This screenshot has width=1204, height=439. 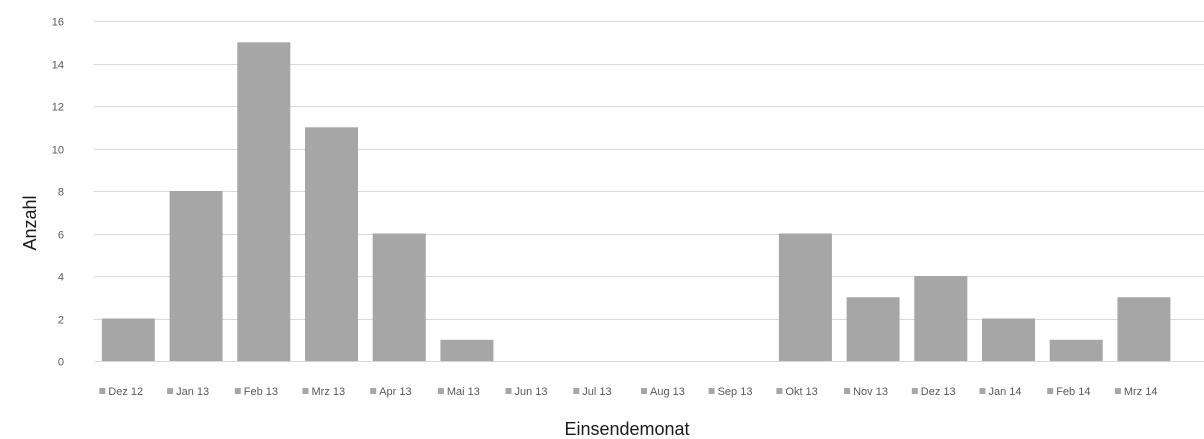 I want to click on y-tick-label: 0, so click(x=61, y=363).